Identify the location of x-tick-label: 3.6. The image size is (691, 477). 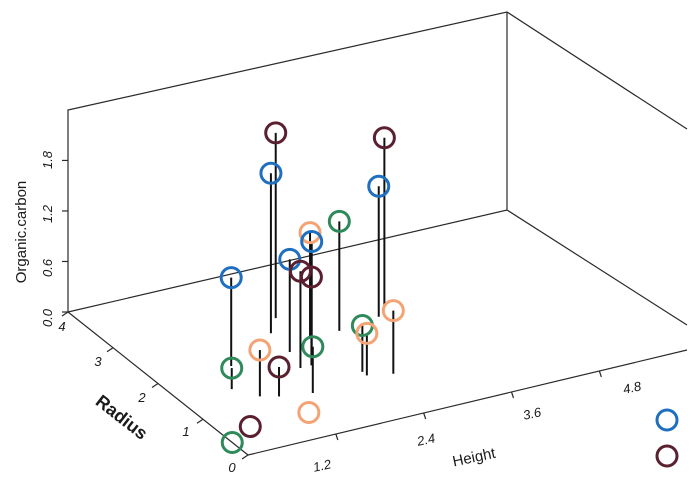
(533, 413).